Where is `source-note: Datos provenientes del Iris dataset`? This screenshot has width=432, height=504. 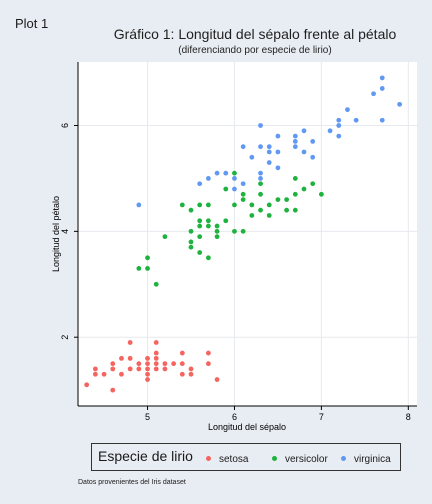
source-note: Datos provenientes del Iris dataset is located at coordinates (132, 482).